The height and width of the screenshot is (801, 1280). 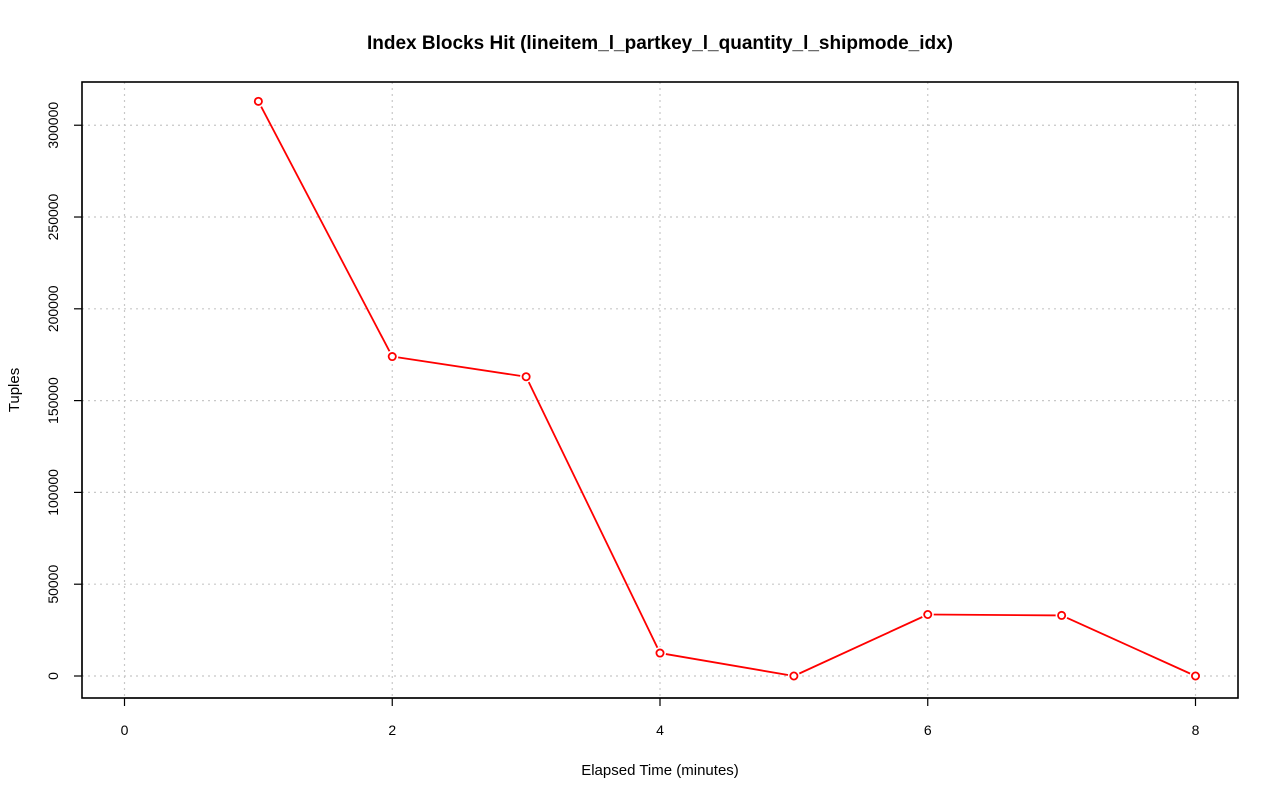 I want to click on y-axis: 0 50000 100000 150000 200000 250000 300000, so click(x=64, y=391).